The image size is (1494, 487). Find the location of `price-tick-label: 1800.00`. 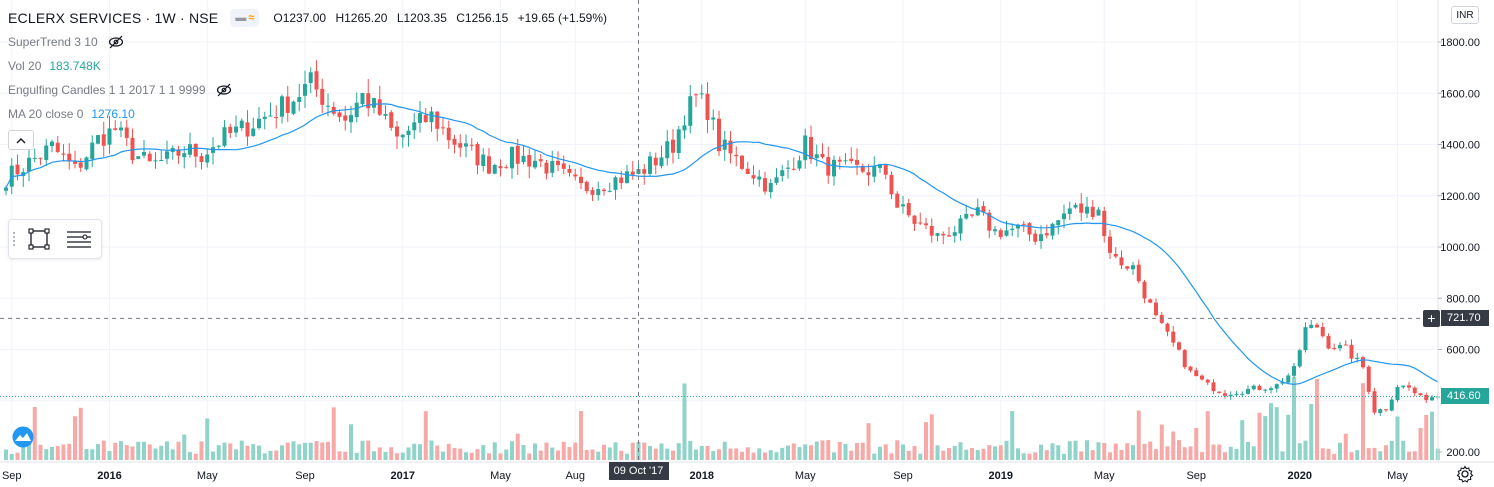

price-tick-label: 1800.00 is located at coordinates (1460, 43).